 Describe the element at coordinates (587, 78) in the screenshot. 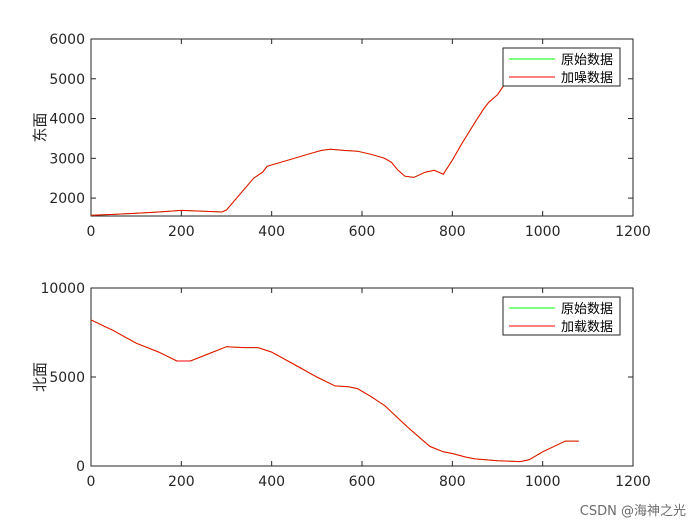

I see `legend-entry: 加噪数据` at that location.